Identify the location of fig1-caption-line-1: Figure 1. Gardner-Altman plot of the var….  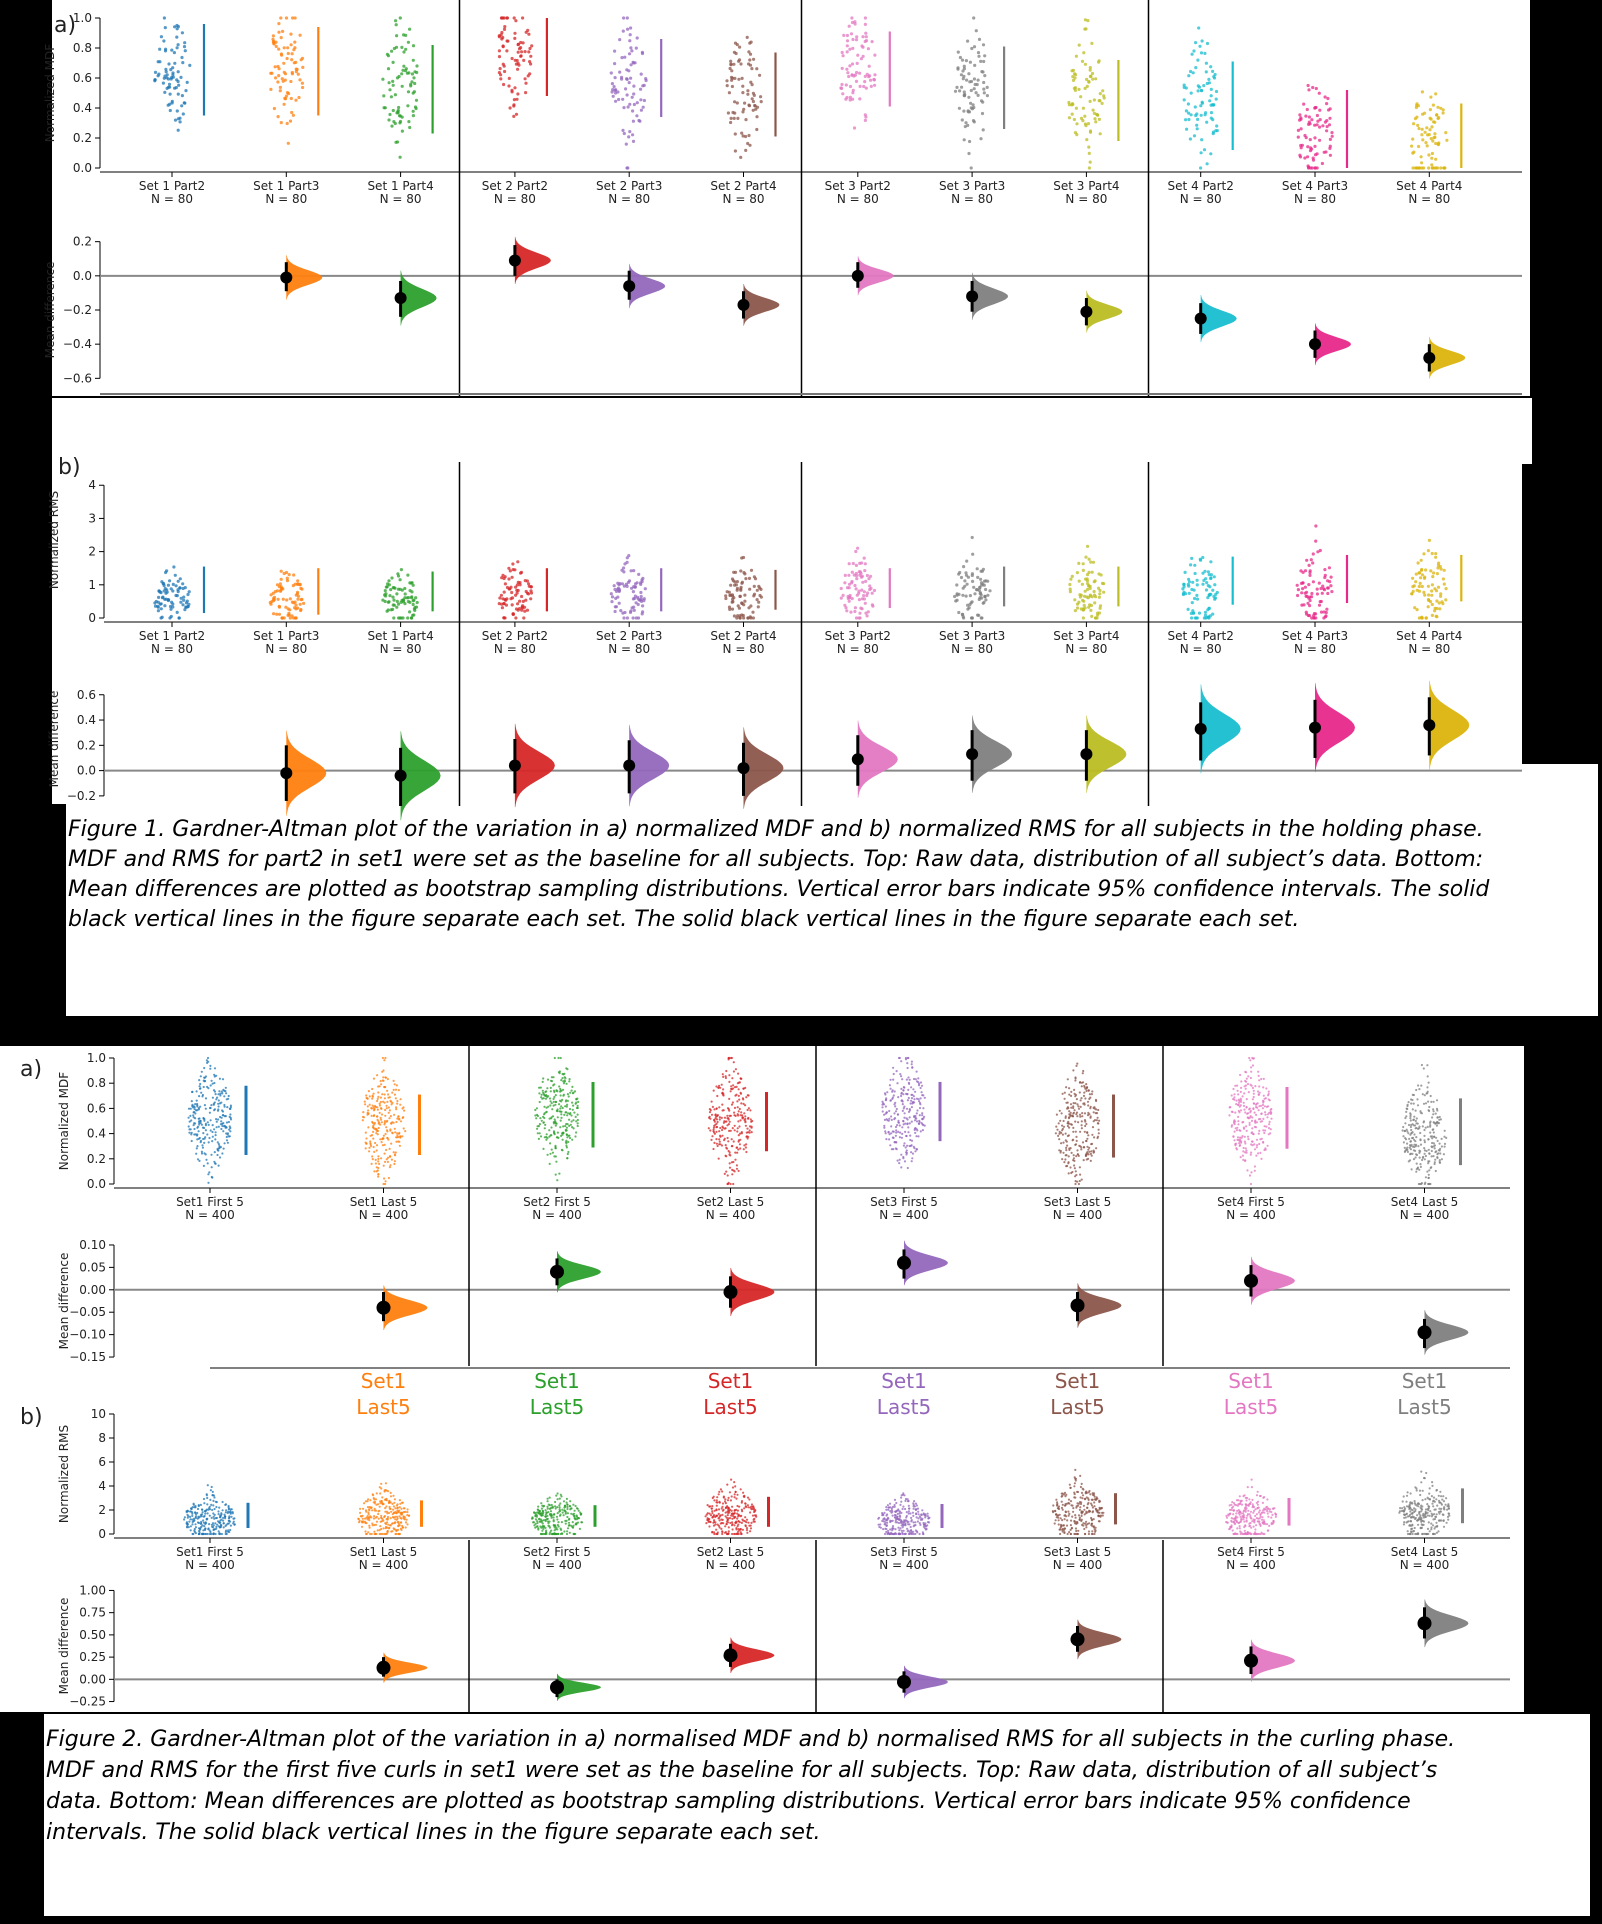
(776, 829).